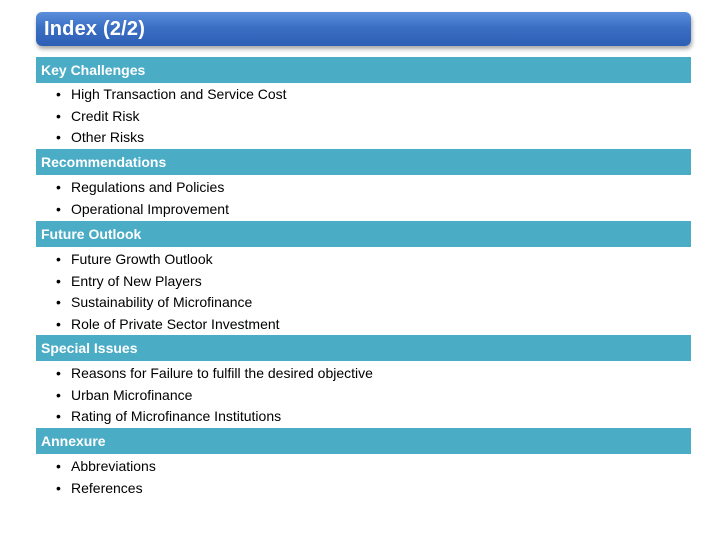 The image size is (728, 546). What do you see at coordinates (148, 187) in the screenshot?
I see `list-item-label: Regulations and Policies` at bounding box center [148, 187].